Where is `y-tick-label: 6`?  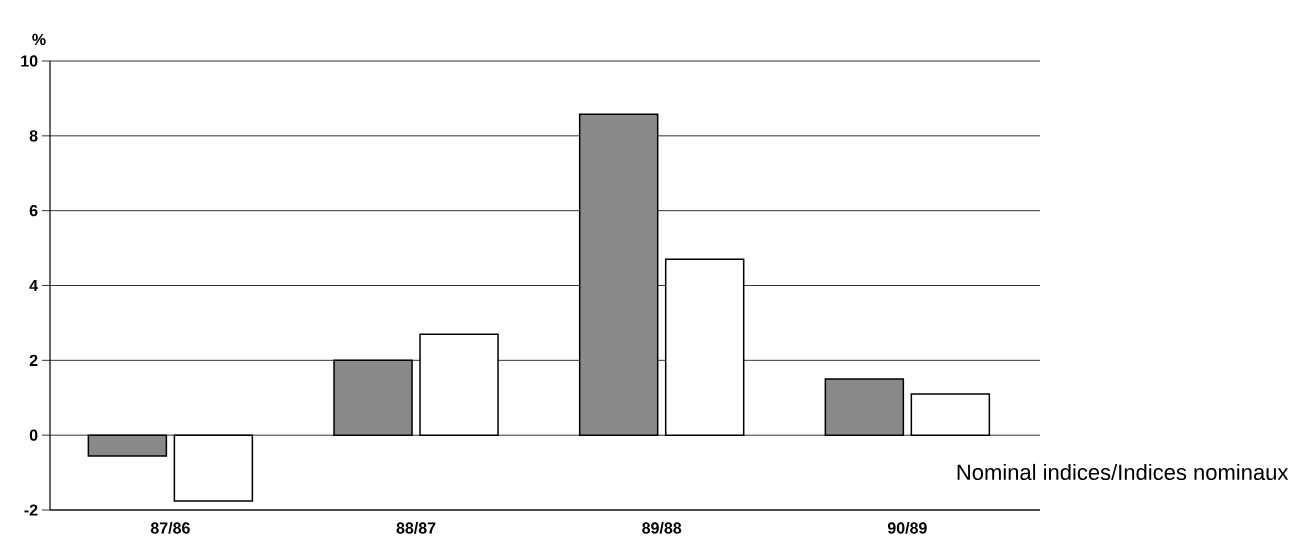 y-tick-label: 6 is located at coordinates (33, 211).